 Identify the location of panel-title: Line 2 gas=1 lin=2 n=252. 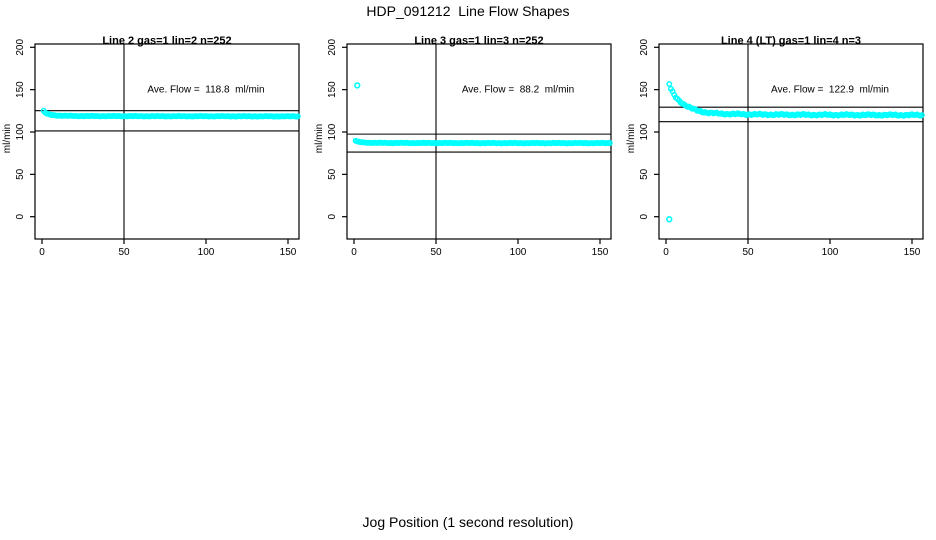
(167, 41).